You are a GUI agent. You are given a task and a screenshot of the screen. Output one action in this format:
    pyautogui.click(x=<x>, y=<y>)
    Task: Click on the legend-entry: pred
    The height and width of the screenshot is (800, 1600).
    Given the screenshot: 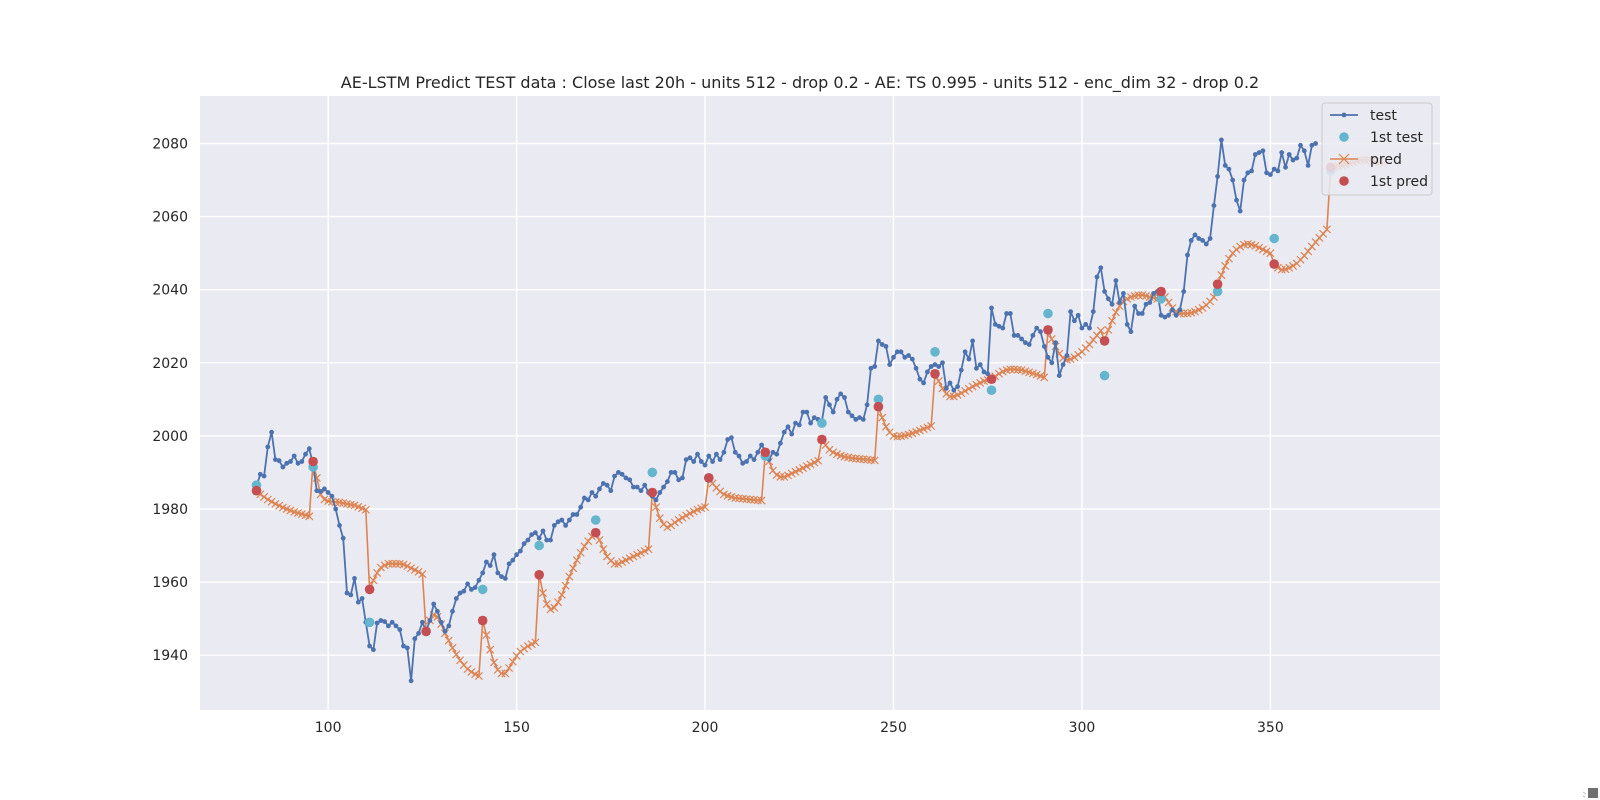 What is the action you would take?
    pyautogui.click(x=1366, y=160)
    